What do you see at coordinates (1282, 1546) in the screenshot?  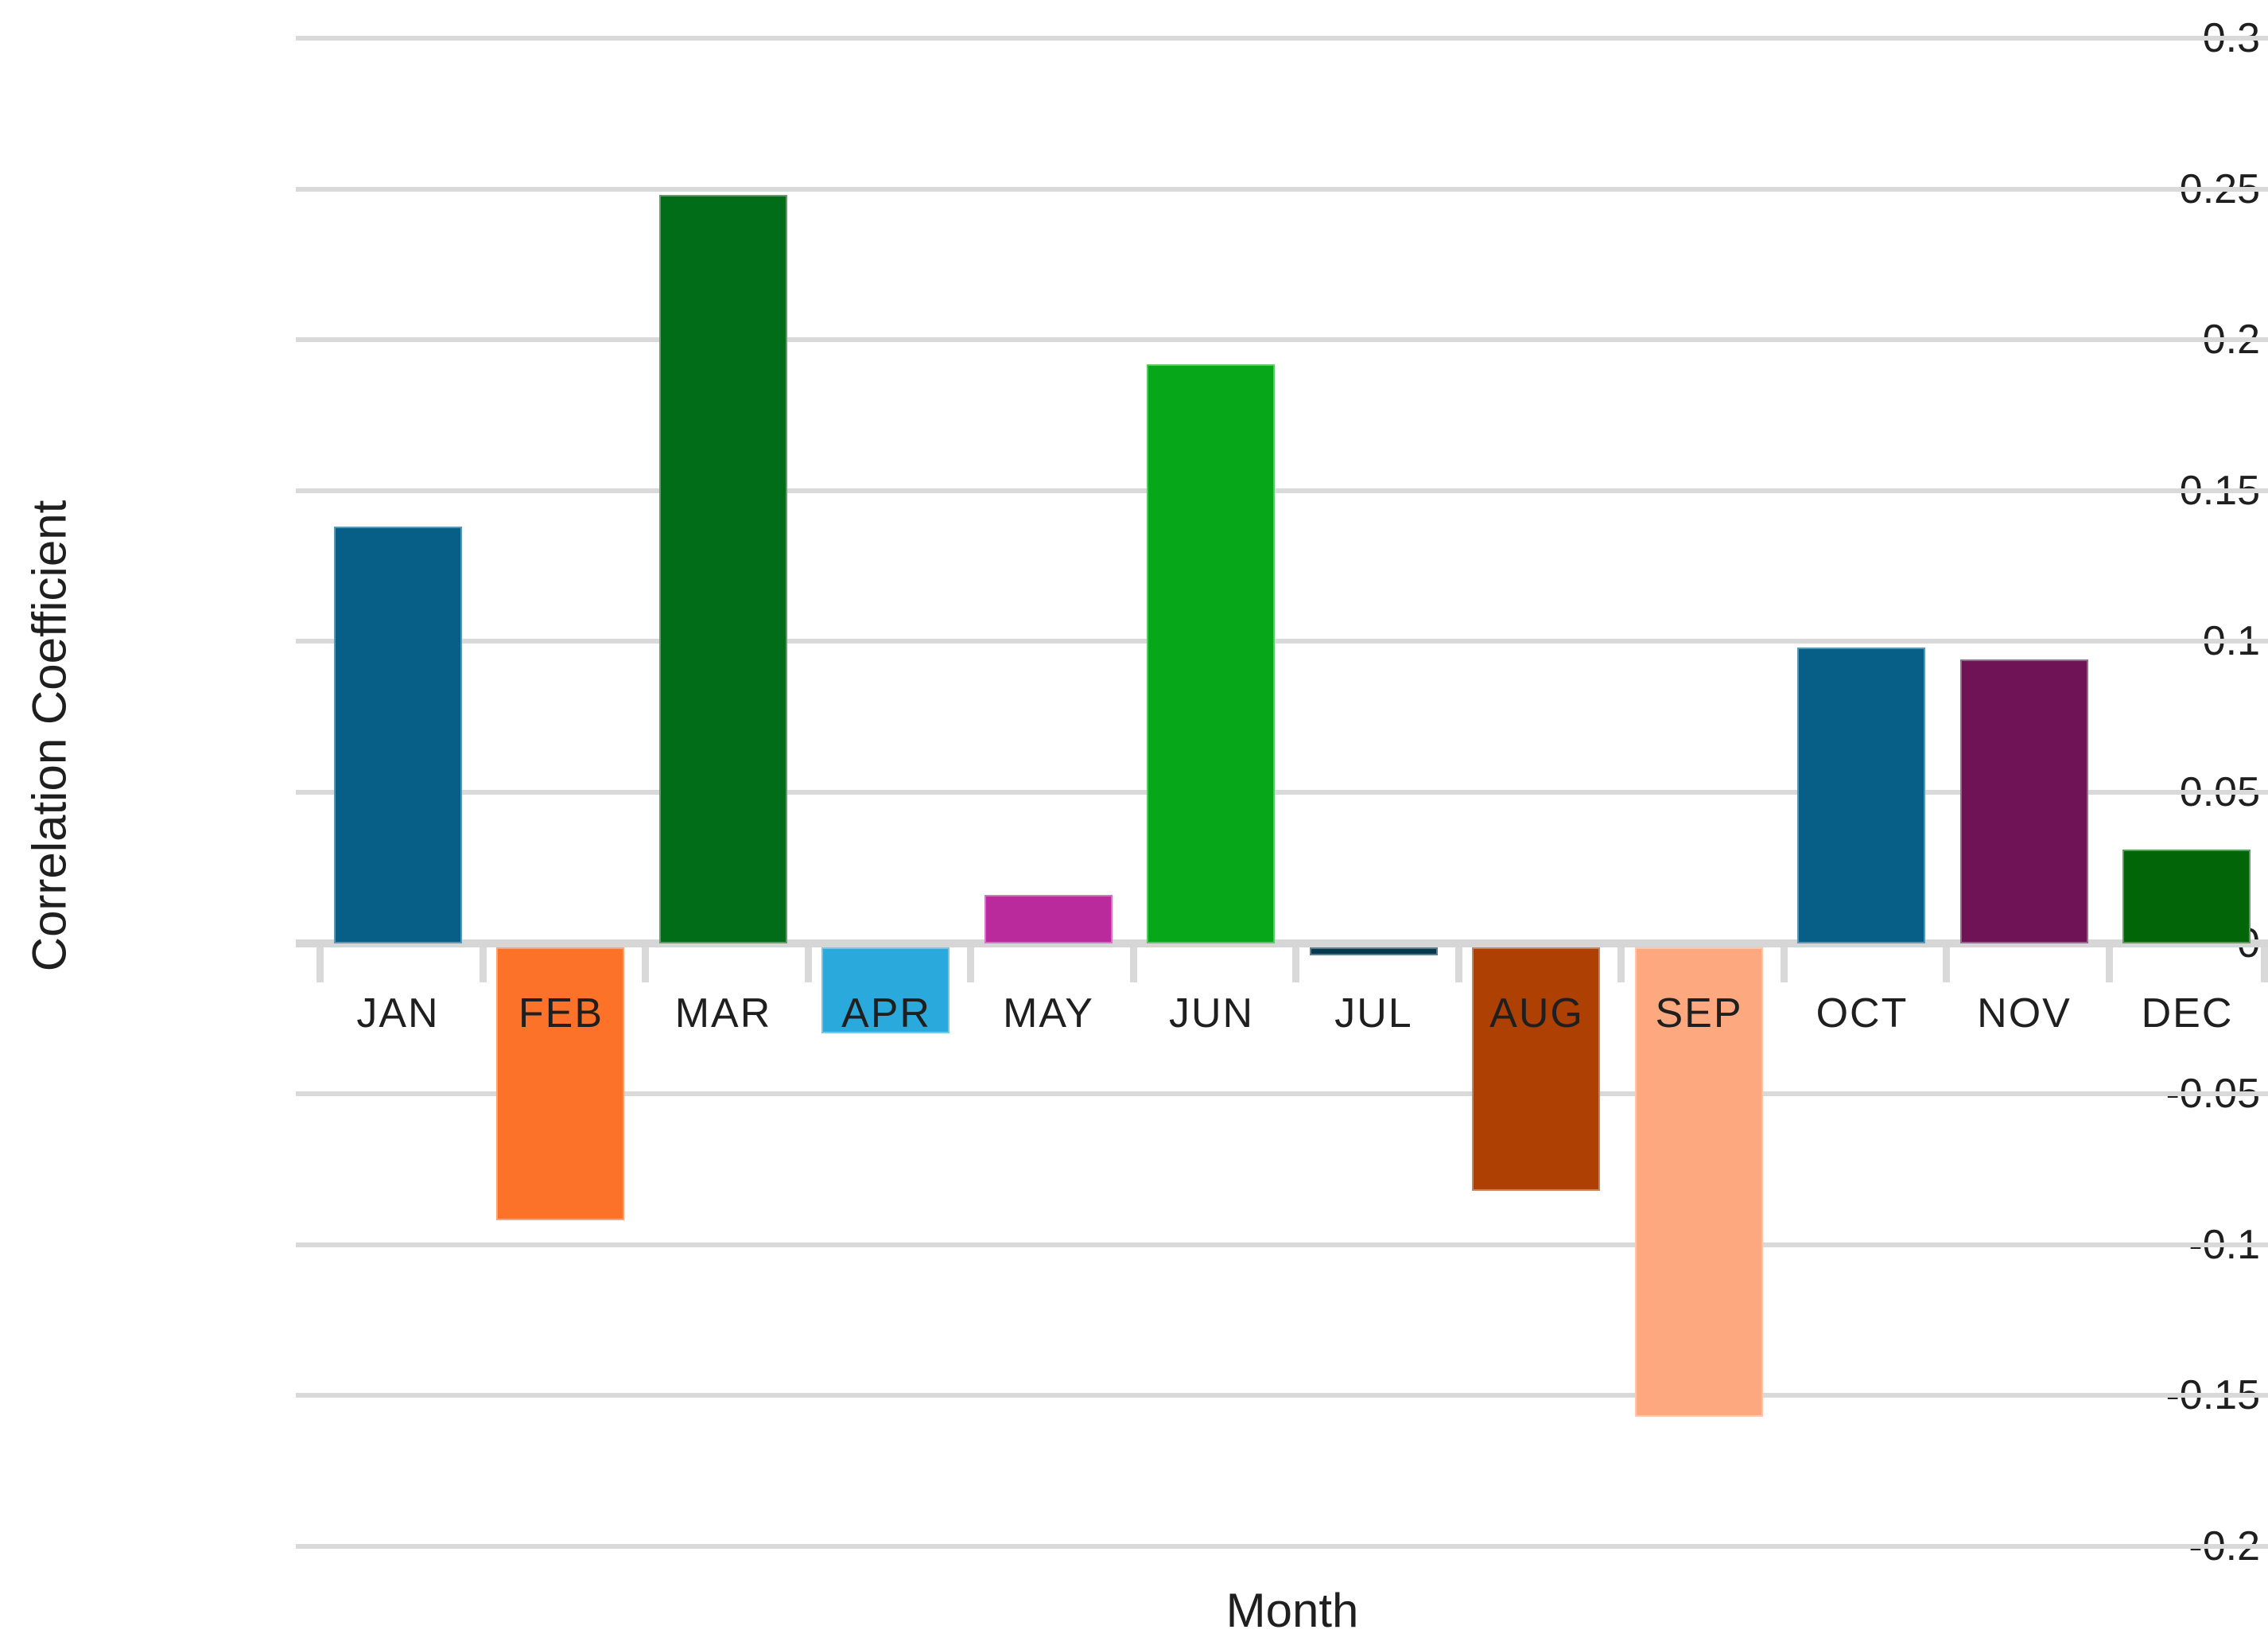 I see `gridline--0.2` at bounding box center [1282, 1546].